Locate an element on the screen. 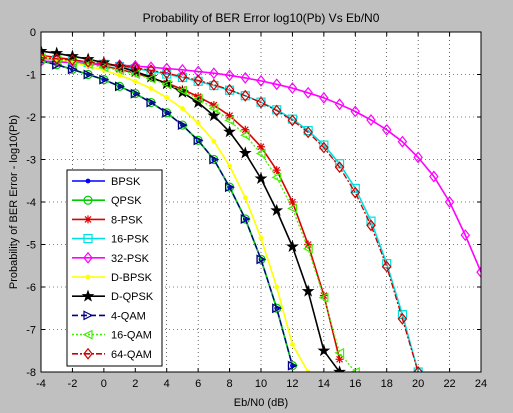 This screenshot has height=413, width=513. legend-label: D-QPSK is located at coordinates (132, 297).